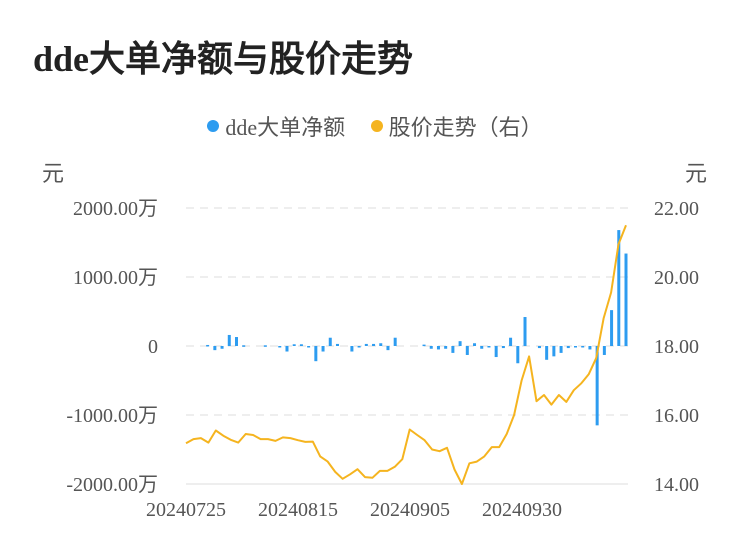  I want to click on legend-item-price: 股价走势（右）, so click(456, 126).